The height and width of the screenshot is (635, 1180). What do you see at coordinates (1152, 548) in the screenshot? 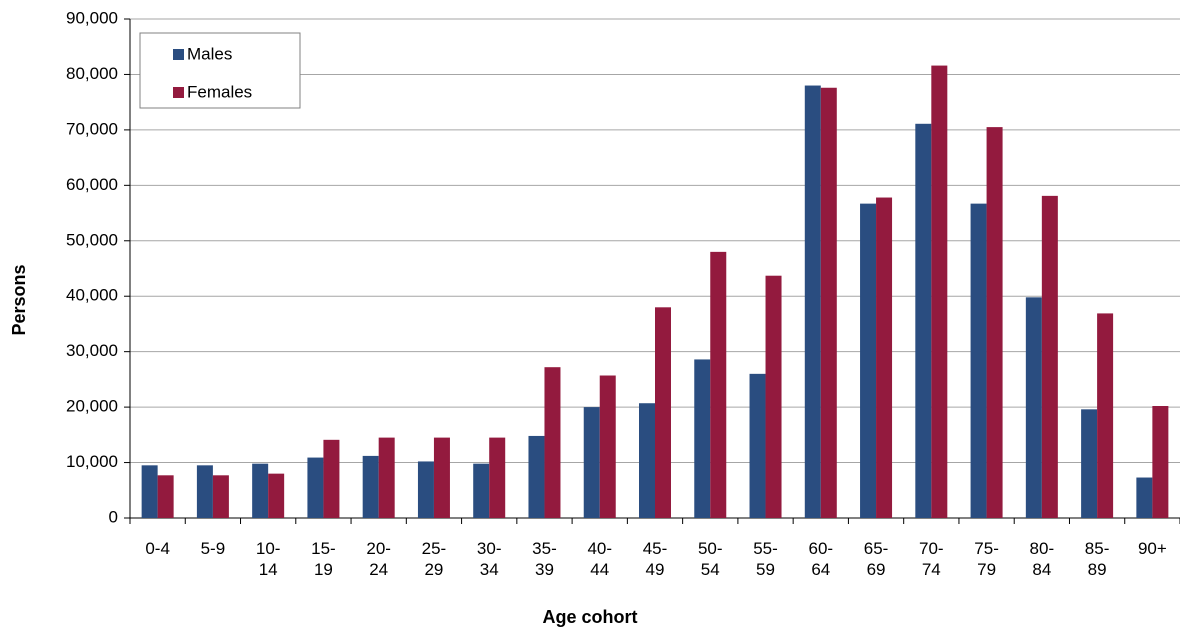
I see `x-tick-label: 90+` at bounding box center [1152, 548].